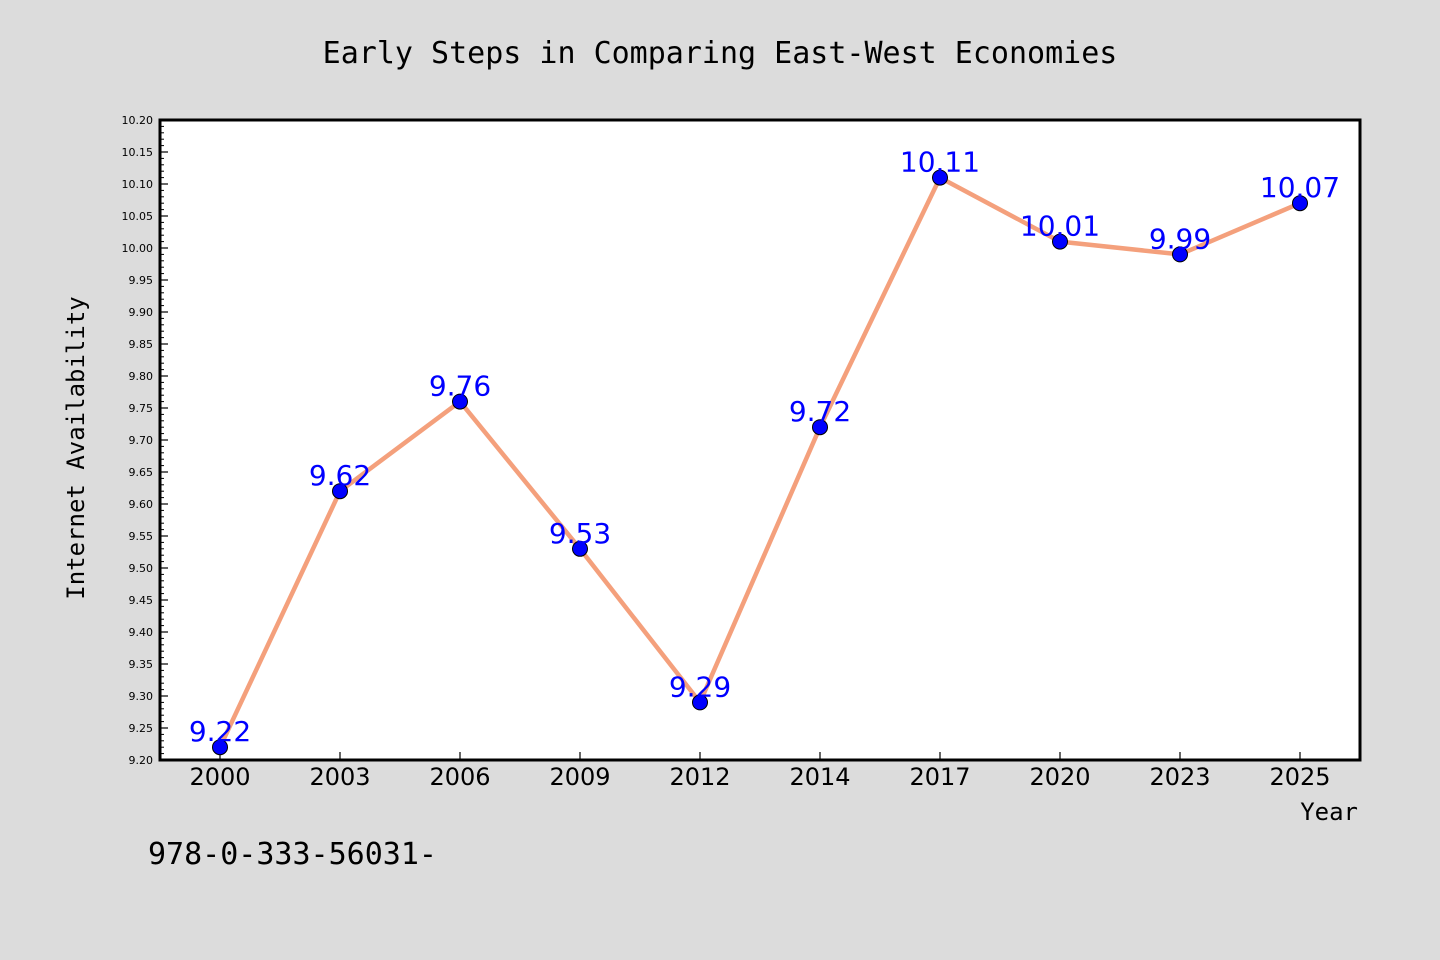 This screenshot has width=1440, height=960. What do you see at coordinates (141, 632) in the screenshot?
I see `y-tick-label: 9.40` at bounding box center [141, 632].